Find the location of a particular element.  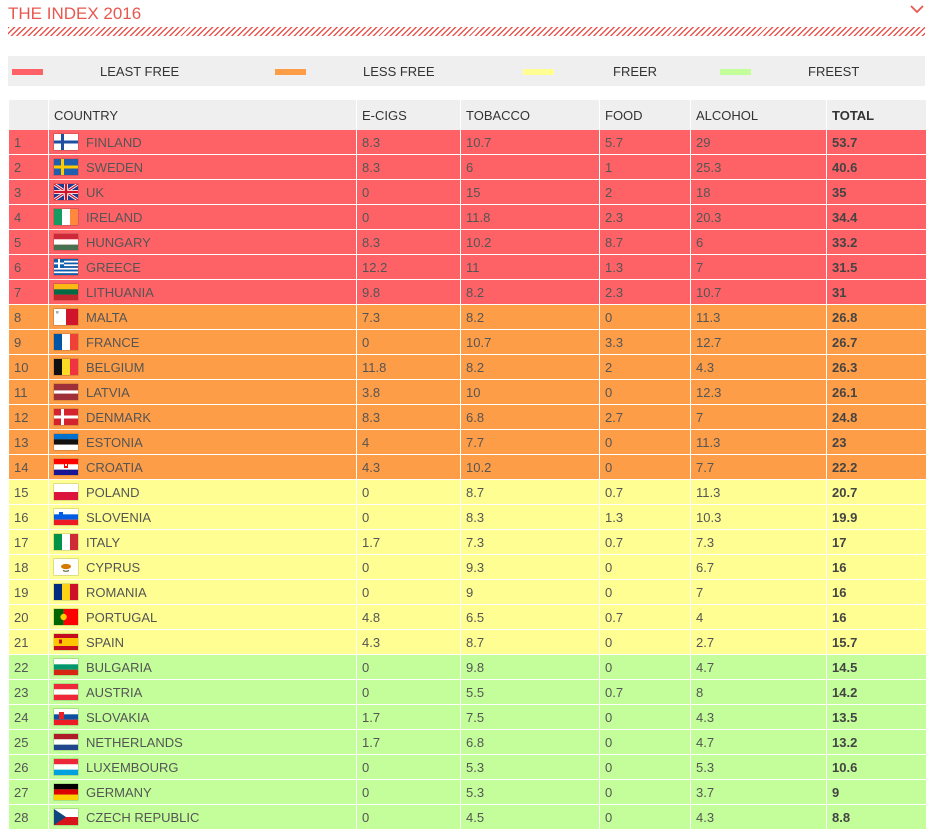

total-cell: 34.4 is located at coordinates (876, 217).